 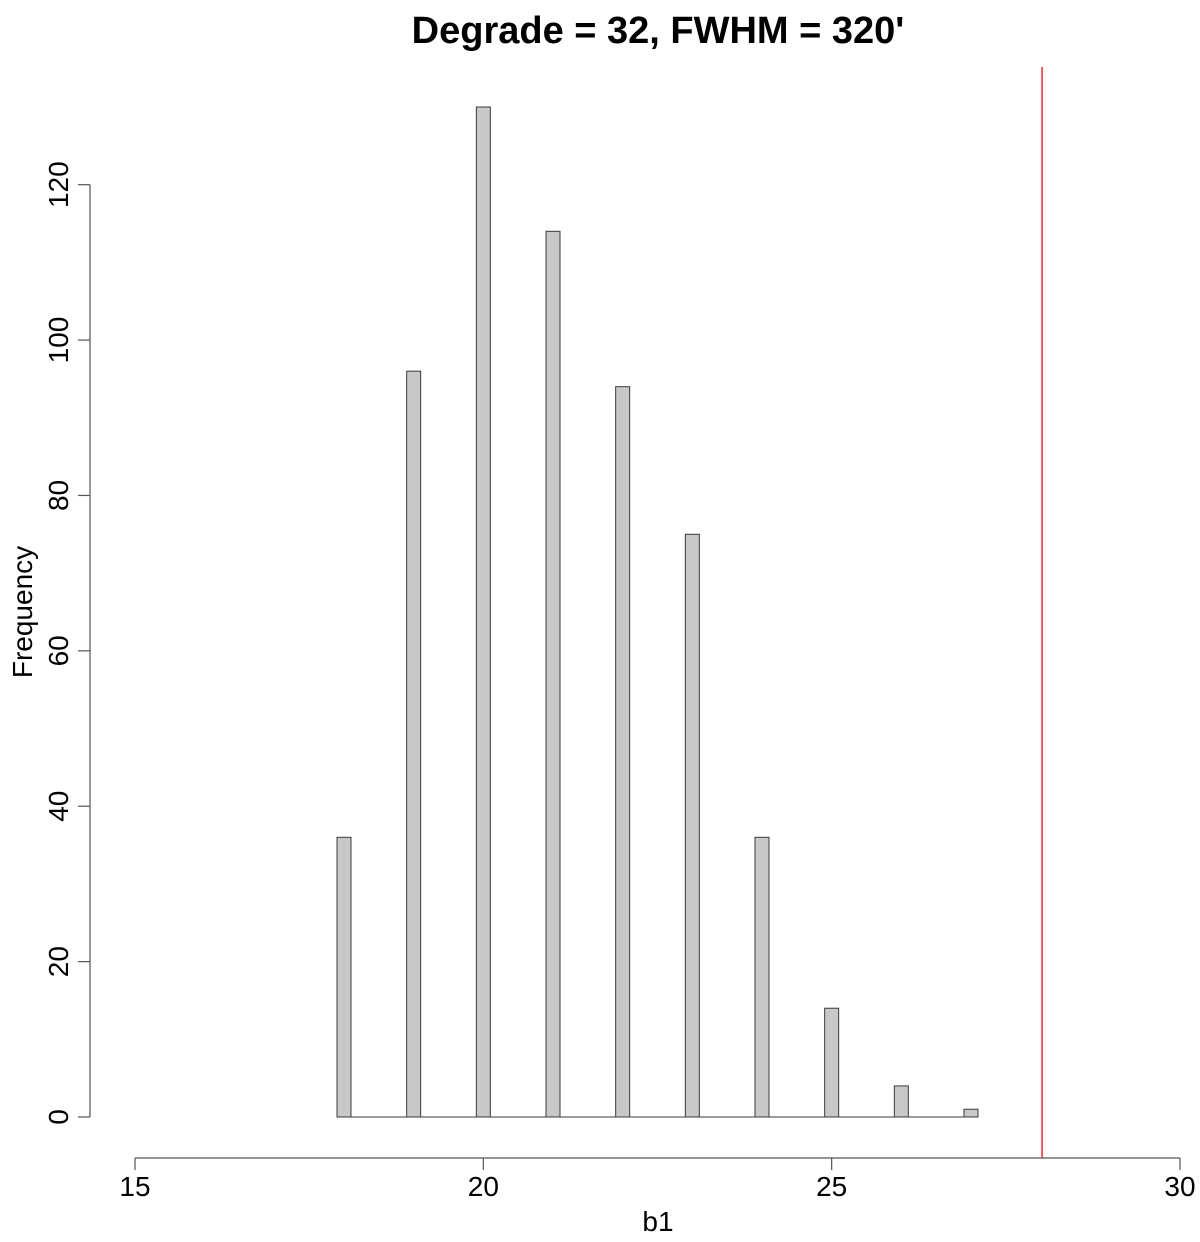 What do you see at coordinates (134, 1186) in the screenshot?
I see `x-tick-label: 15` at bounding box center [134, 1186].